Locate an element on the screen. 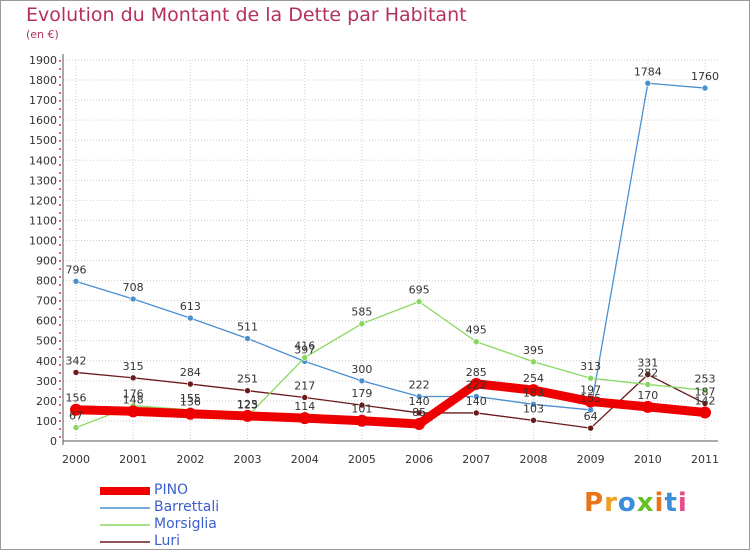  point-luri-2002 is located at coordinates (190, 384).